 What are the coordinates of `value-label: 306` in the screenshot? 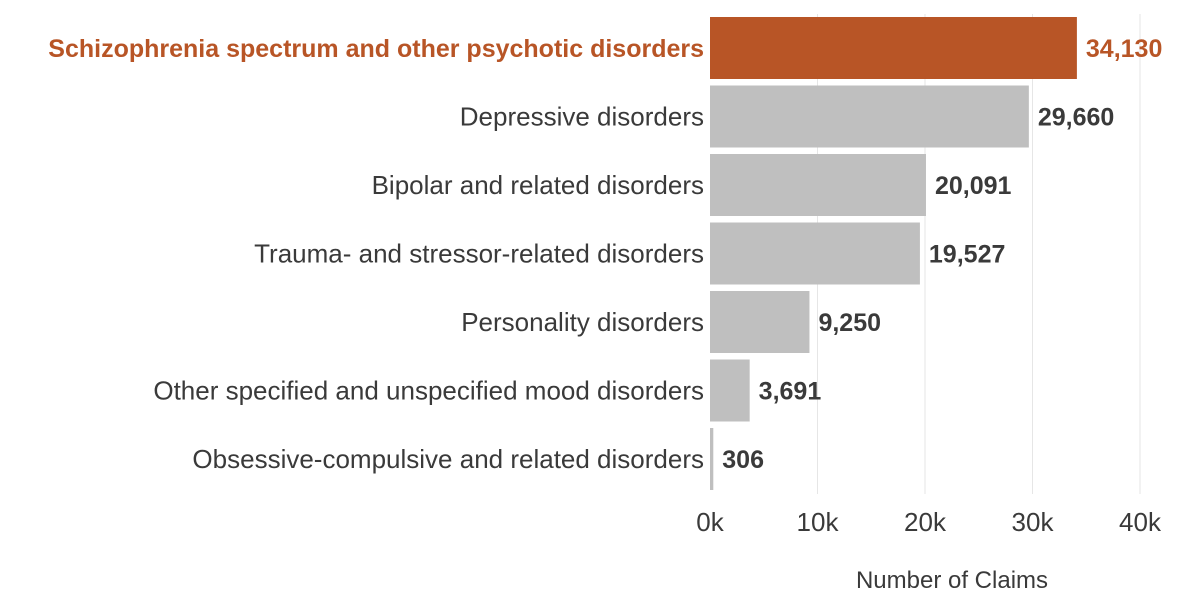 It's located at (743, 460).